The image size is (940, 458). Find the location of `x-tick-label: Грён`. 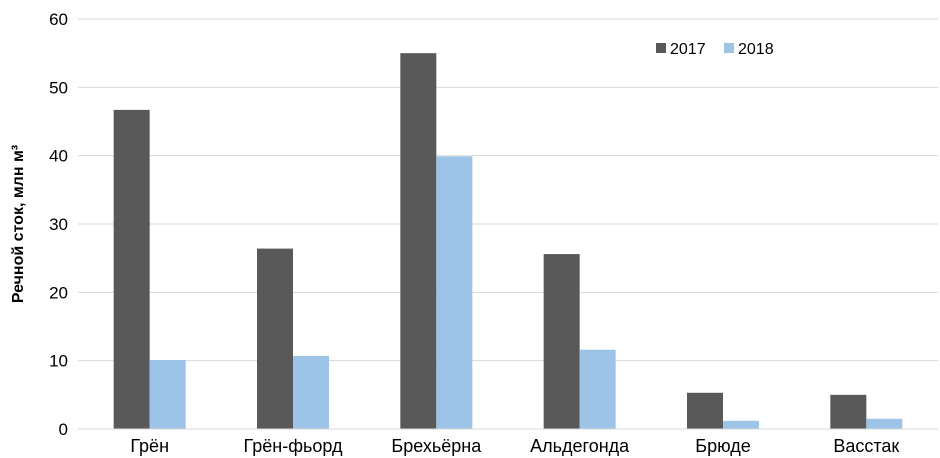

x-tick-label: Грён is located at coordinates (149, 446).